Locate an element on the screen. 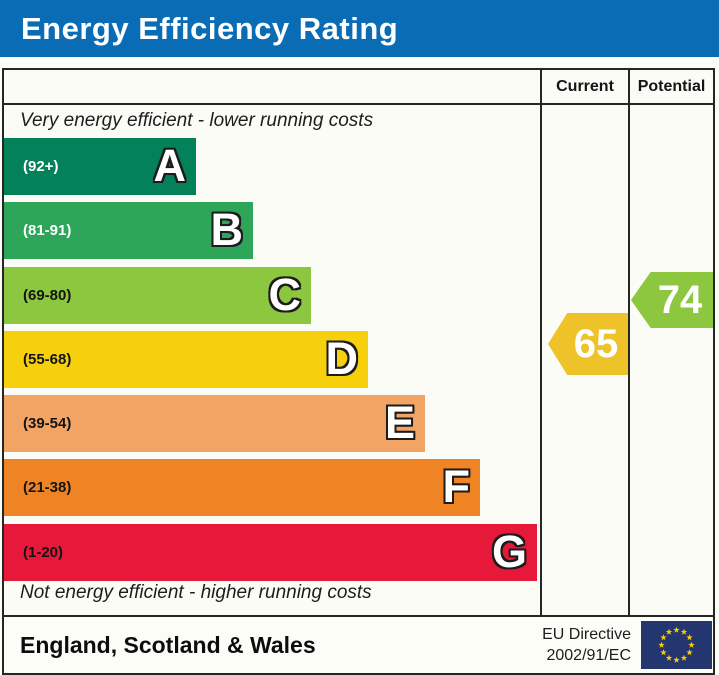 Image resolution: width=719 pixels, height=675 pixels. column-divider-current is located at coordinates (541, 342).